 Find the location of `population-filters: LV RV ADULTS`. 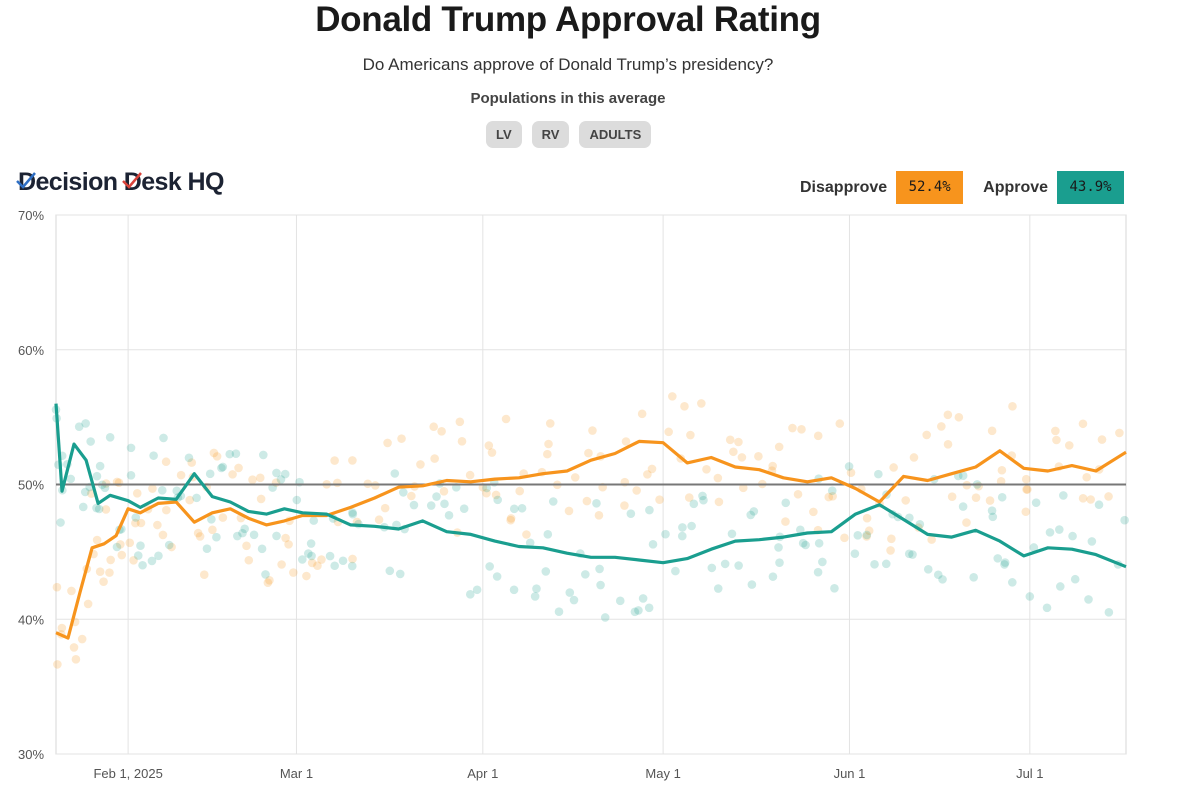

population-filters: LV RV ADULTS is located at coordinates (569, 134).